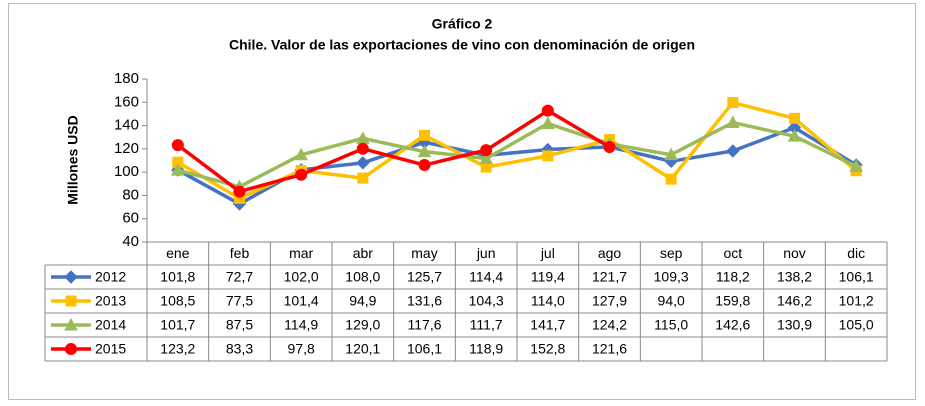 This screenshot has height=406, width=925. Describe the element at coordinates (794, 325) in the screenshot. I see `table-value: 130,9` at that location.